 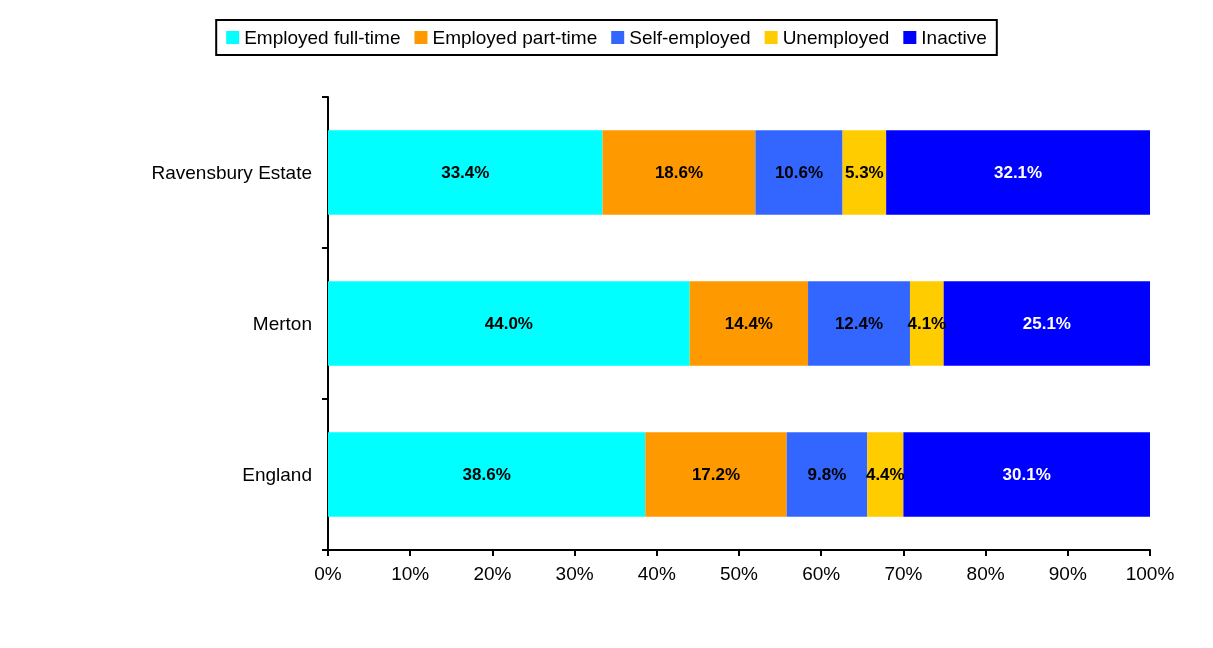 What do you see at coordinates (1046, 323) in the screenshot?
I see `data-label: 25.1%` at bounding box center [1046, 323].